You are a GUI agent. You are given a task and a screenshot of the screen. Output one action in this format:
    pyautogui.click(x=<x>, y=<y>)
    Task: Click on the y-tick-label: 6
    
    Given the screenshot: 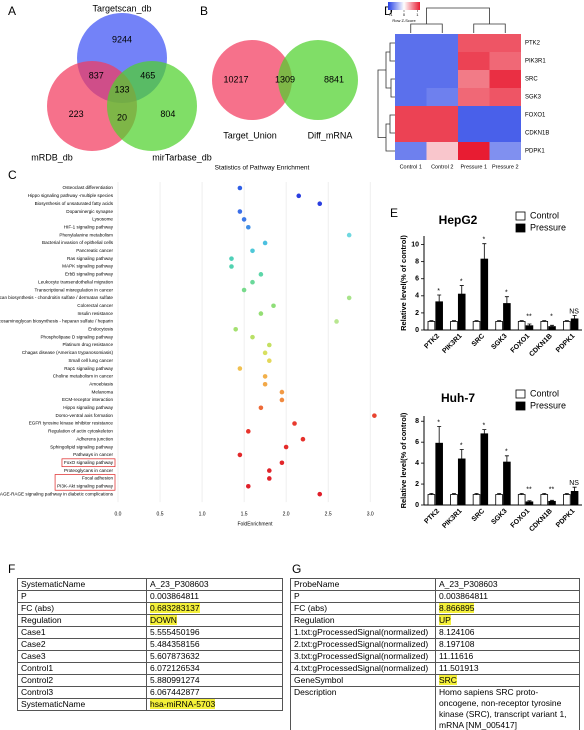 What is the action you would take?
    pyautogui.click(x=417, y=442)
    